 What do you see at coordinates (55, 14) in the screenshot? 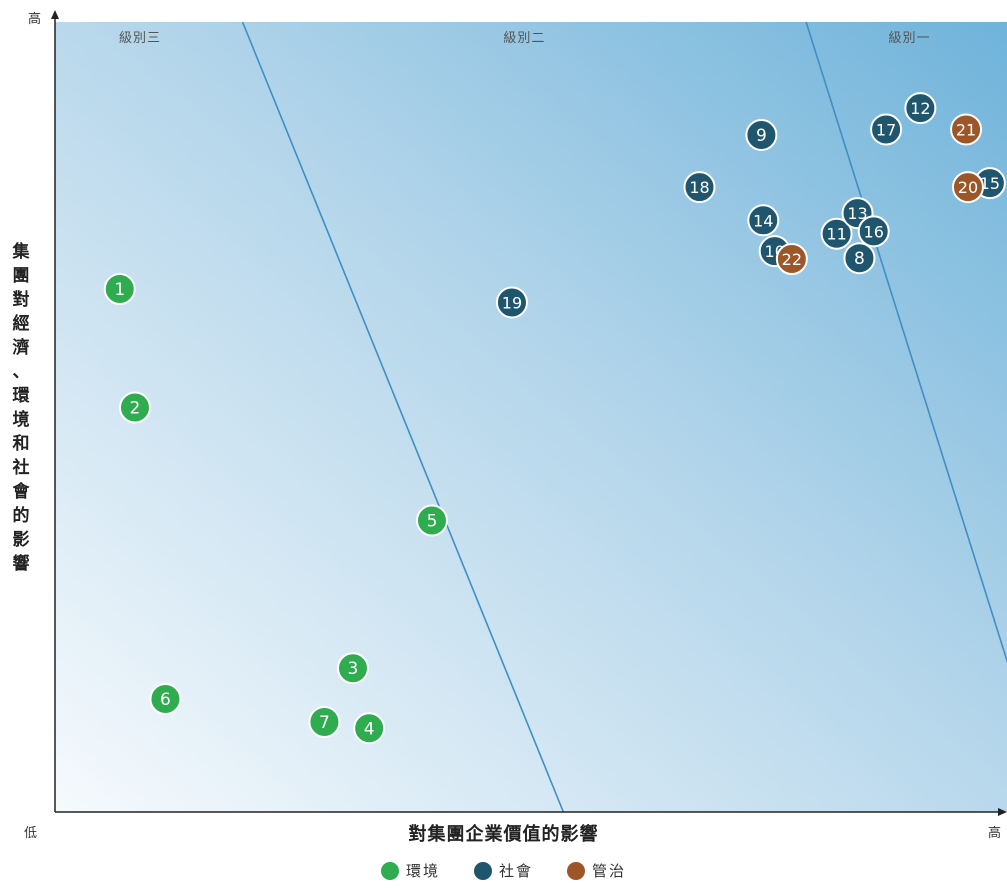
I see `y-axis-arrow` at bounding box center [55, 14].